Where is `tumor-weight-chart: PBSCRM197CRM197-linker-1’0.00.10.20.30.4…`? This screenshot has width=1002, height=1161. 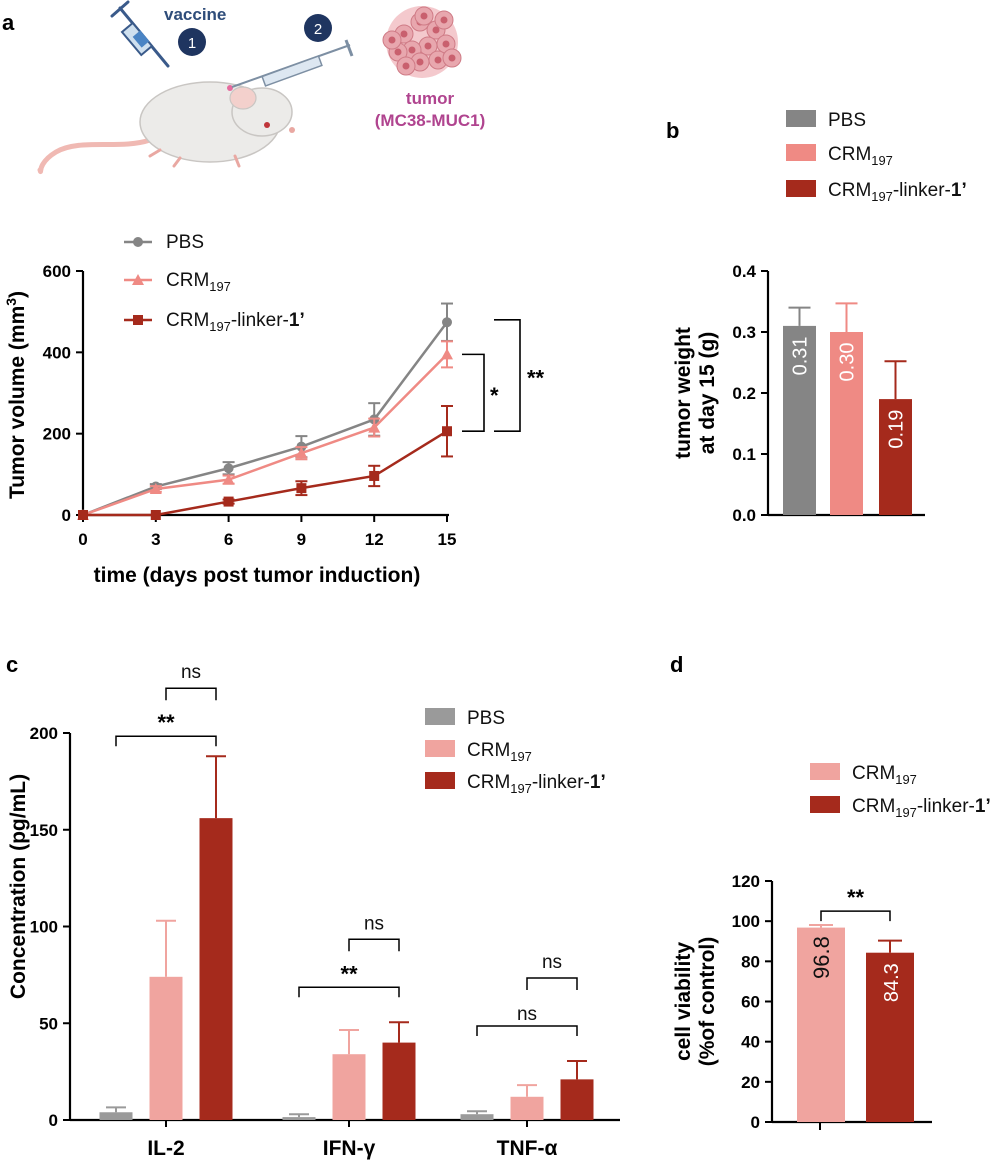 tumor-weight-chart: PBSCRM197CRM197-linker-1’0.00.10.20.30.4… is located at coordinates (819, 317).